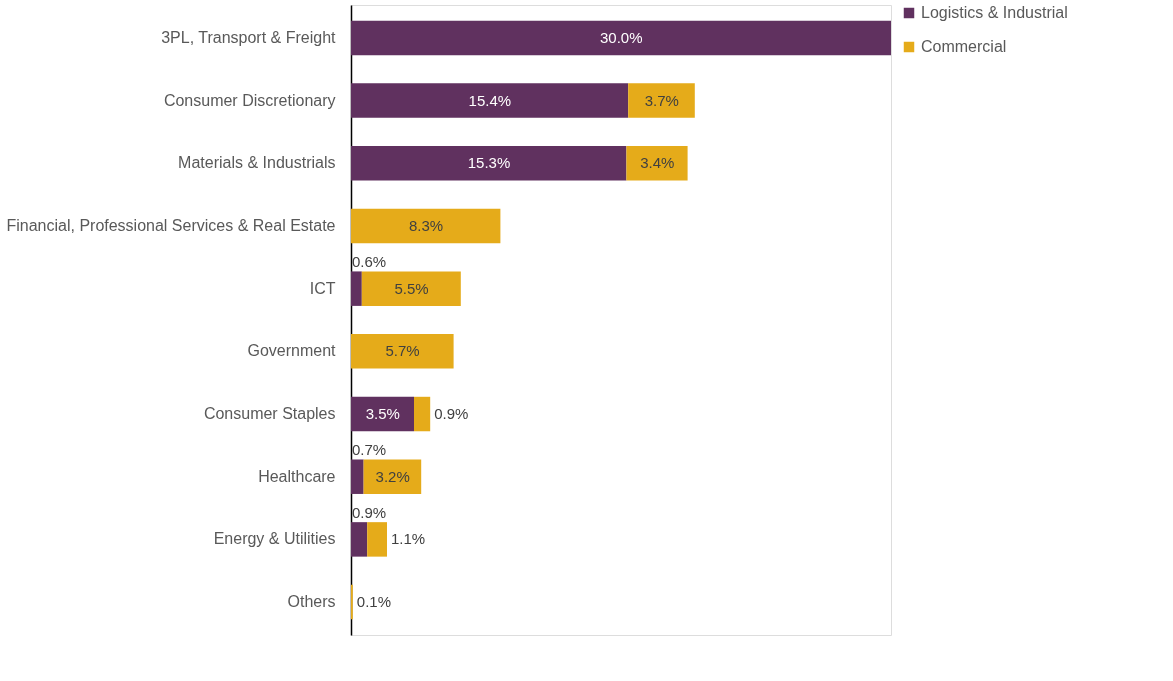 The image size is (1173, 681). What do you see at coordinates (269, 414) in the screenshot?
I see `y-tick-label: Consumer Staples` at bounding box center [269, 414].